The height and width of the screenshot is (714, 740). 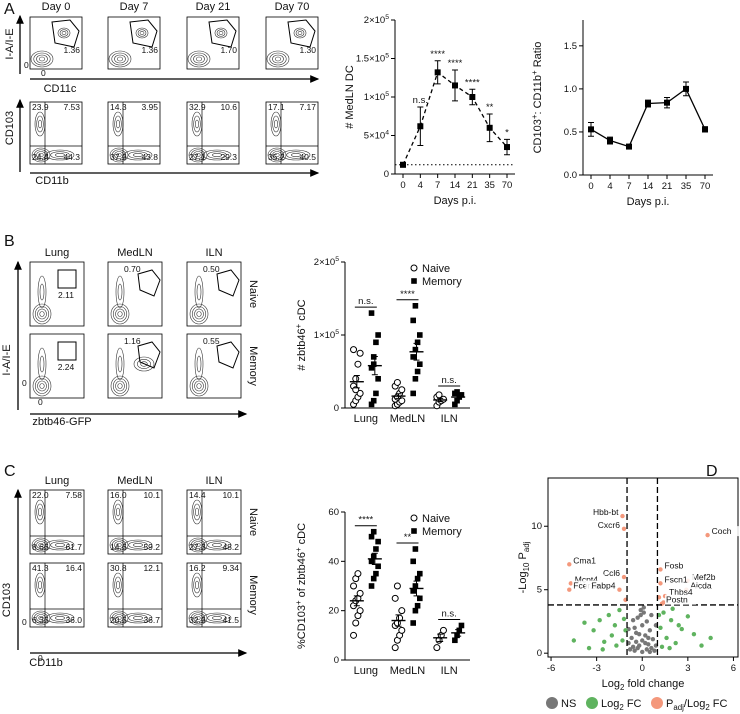 What do you see at coordinates (507, 132) in the screenshot?
I see `significance: *` at bounding box center [507, 132].